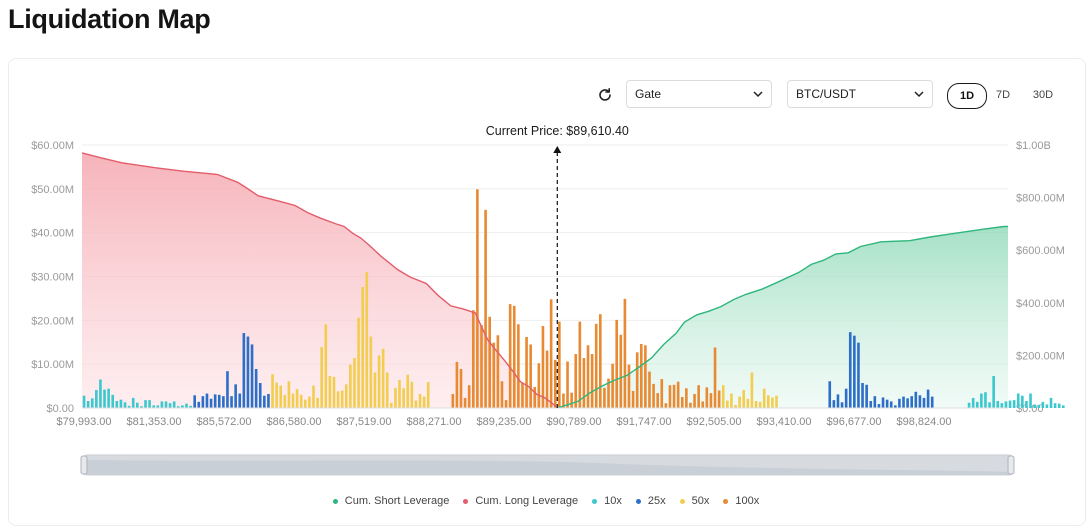 The width and height of the screenshot is (1092, 531). I want to click on page-title: Liquidation Map, so click(109, 19).